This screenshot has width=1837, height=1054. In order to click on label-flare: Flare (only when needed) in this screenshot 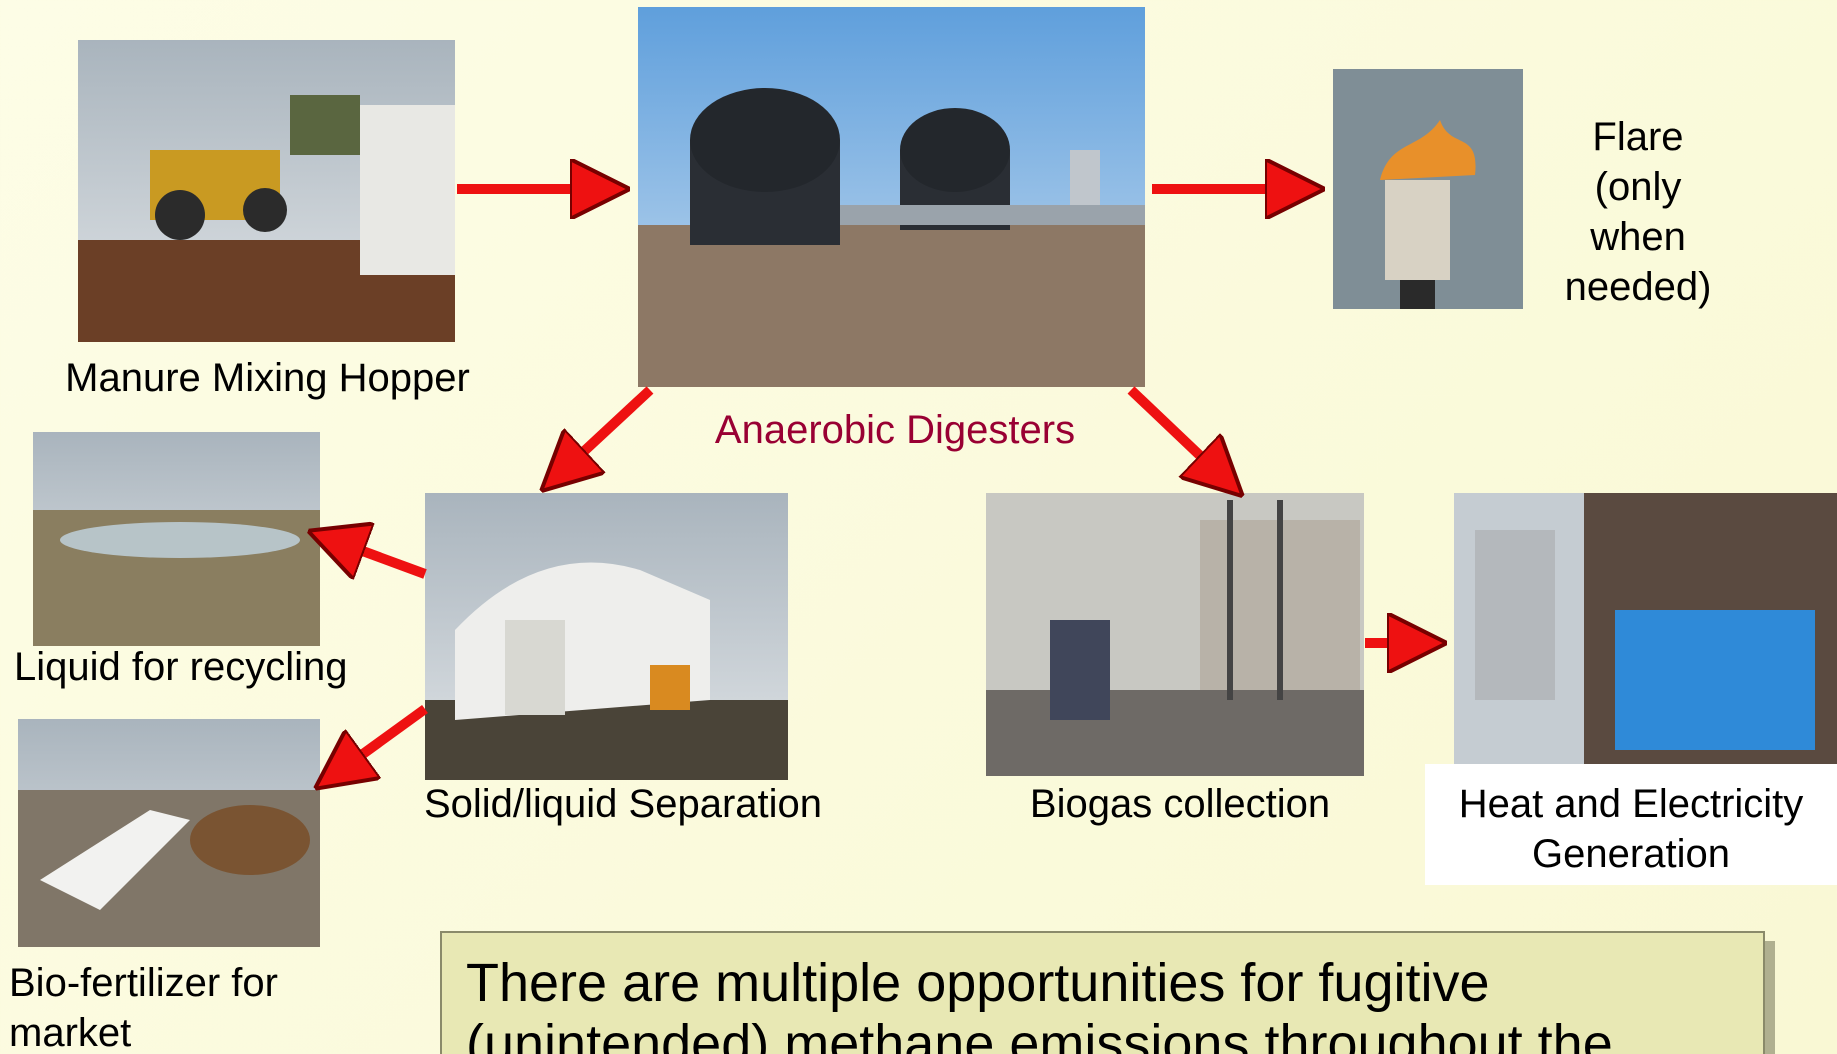, I will do `click(1638, 212)`.